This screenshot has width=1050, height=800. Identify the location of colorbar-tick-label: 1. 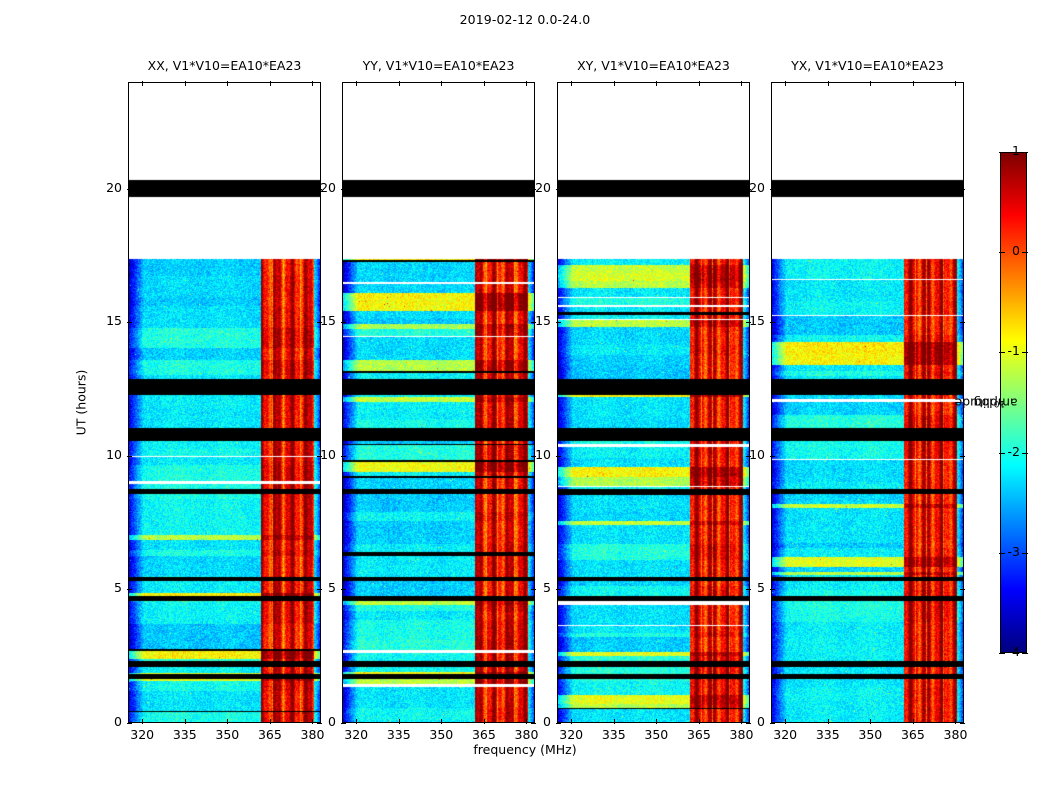
(1016, 150).